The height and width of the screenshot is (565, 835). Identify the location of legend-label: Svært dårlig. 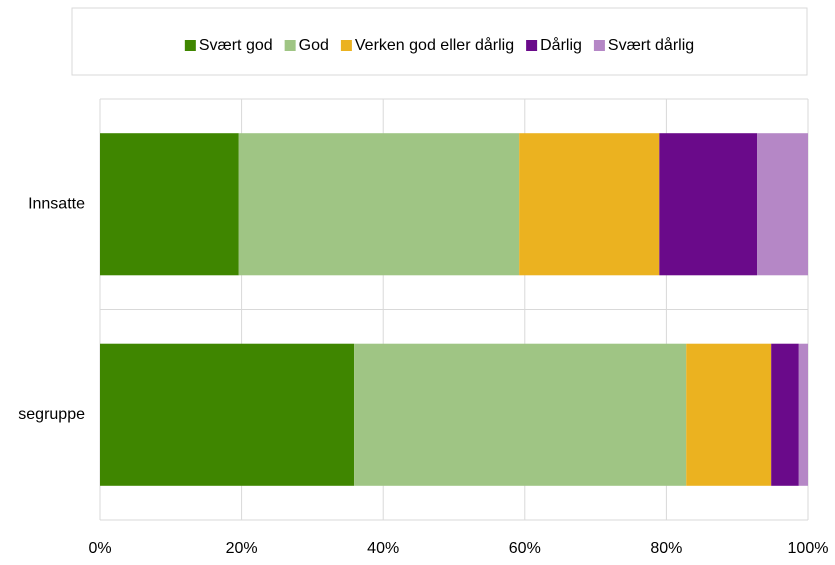
(651, 45).